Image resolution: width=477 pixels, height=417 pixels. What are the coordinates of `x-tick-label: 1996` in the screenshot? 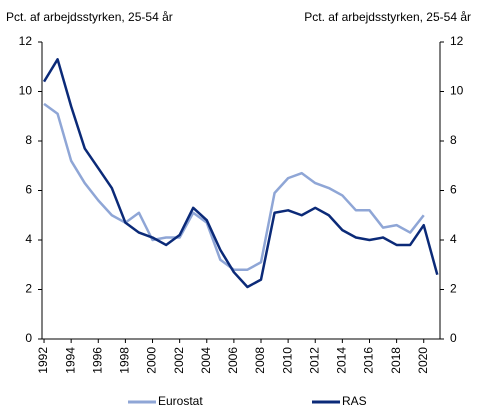 It's located at (97, 360).